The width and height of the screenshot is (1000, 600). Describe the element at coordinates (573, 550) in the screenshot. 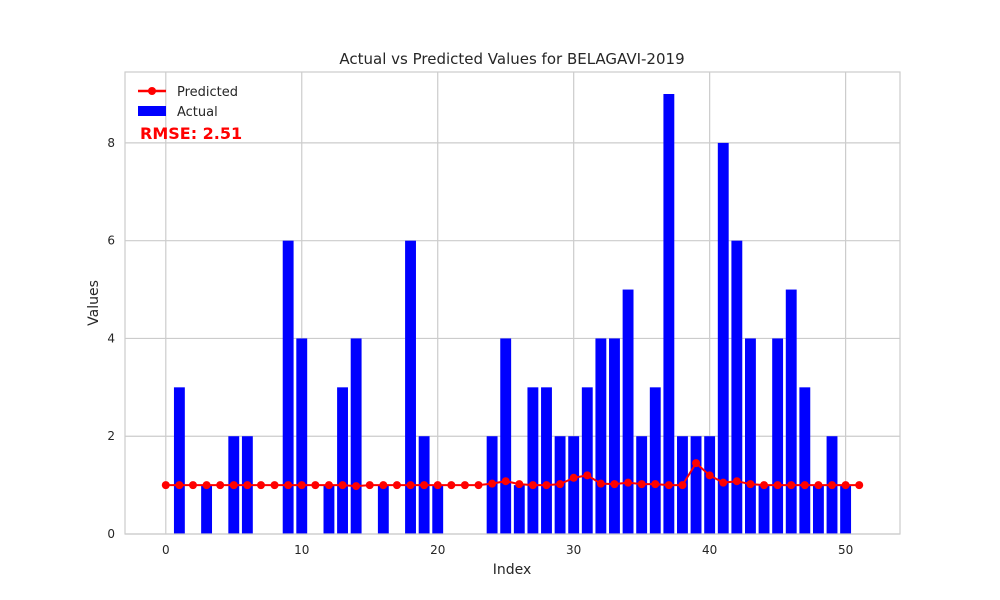

I see `x-tick-label: 30` at that location.